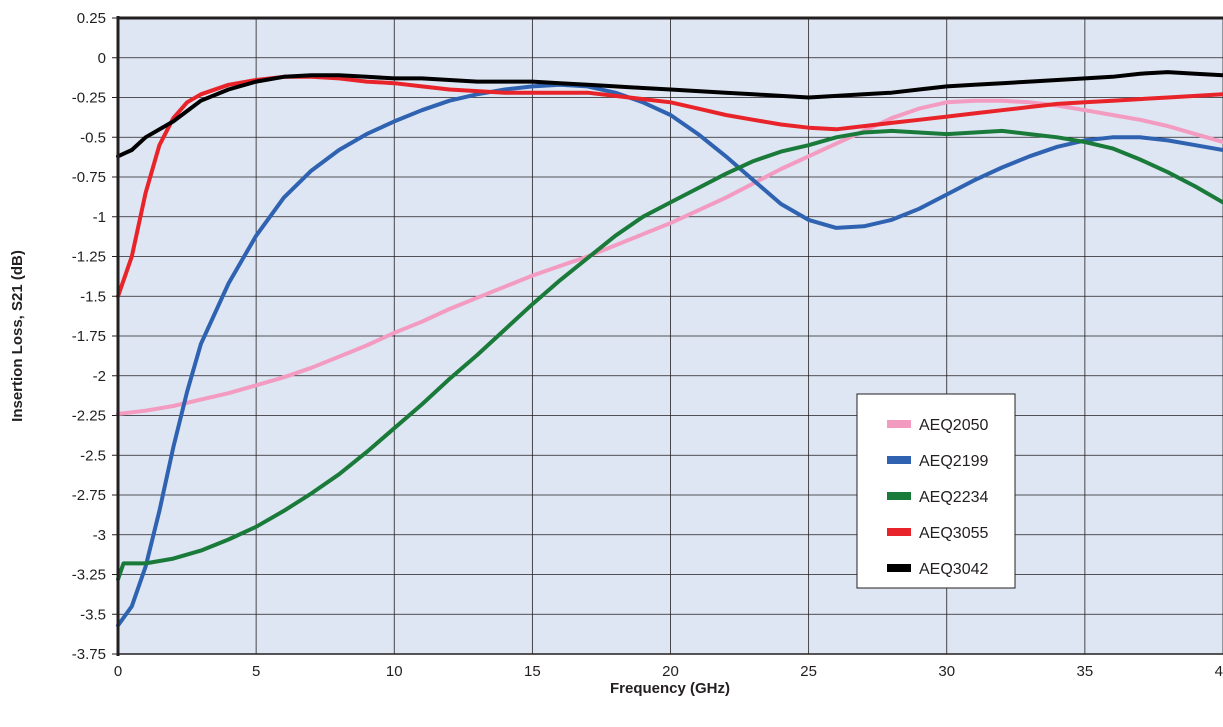 The width and height of the screenshot is (1223, 727). I want to click on legend-label-aeq2199: AEQ2199, so click(953, 461).